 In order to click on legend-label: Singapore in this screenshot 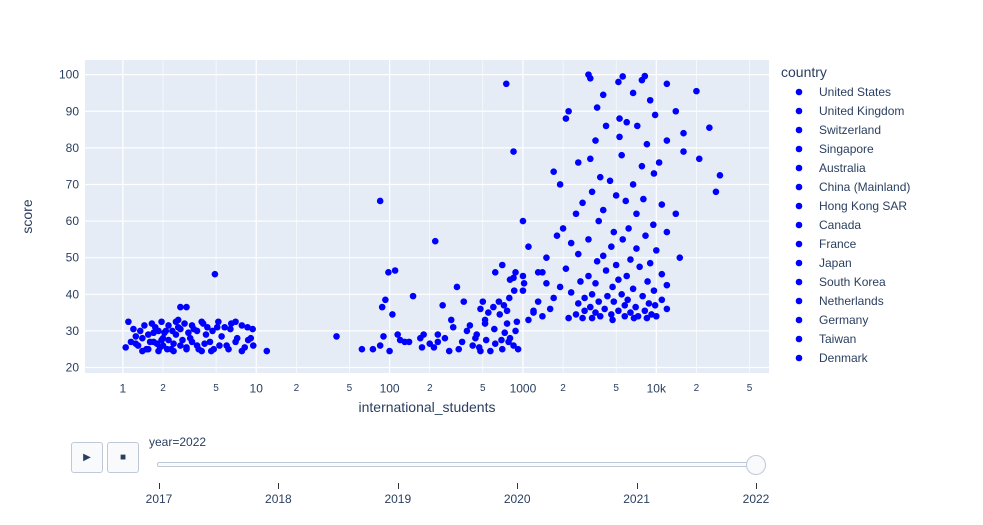, I will do `click(846, 149)`.